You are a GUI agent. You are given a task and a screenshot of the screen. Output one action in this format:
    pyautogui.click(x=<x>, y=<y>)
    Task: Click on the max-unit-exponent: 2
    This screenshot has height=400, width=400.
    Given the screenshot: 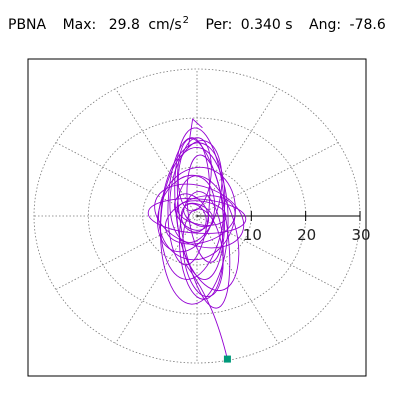 What is the action you would take?
    pyautogui.click(x=186, y=20)
    